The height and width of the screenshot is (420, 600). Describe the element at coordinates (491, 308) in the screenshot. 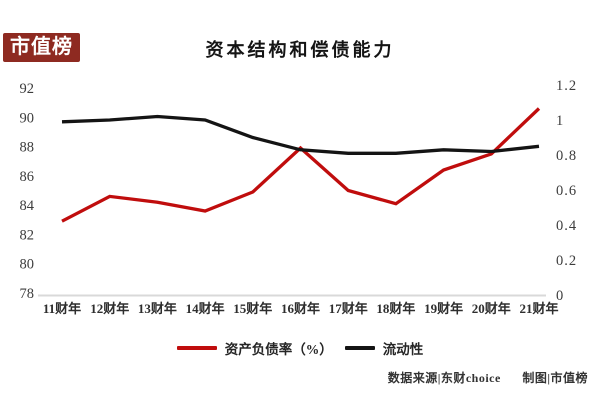

I see `x-axis-tick: 20财年` at that location.